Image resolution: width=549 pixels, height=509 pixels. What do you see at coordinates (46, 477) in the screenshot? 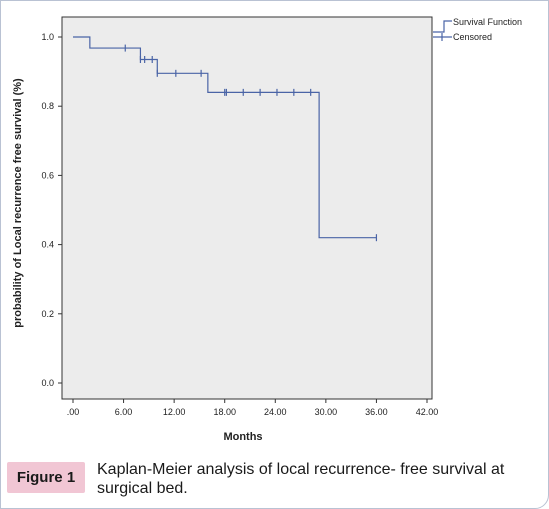
I see `figure-badge: Figure 1` at bounding box center [46, 477].